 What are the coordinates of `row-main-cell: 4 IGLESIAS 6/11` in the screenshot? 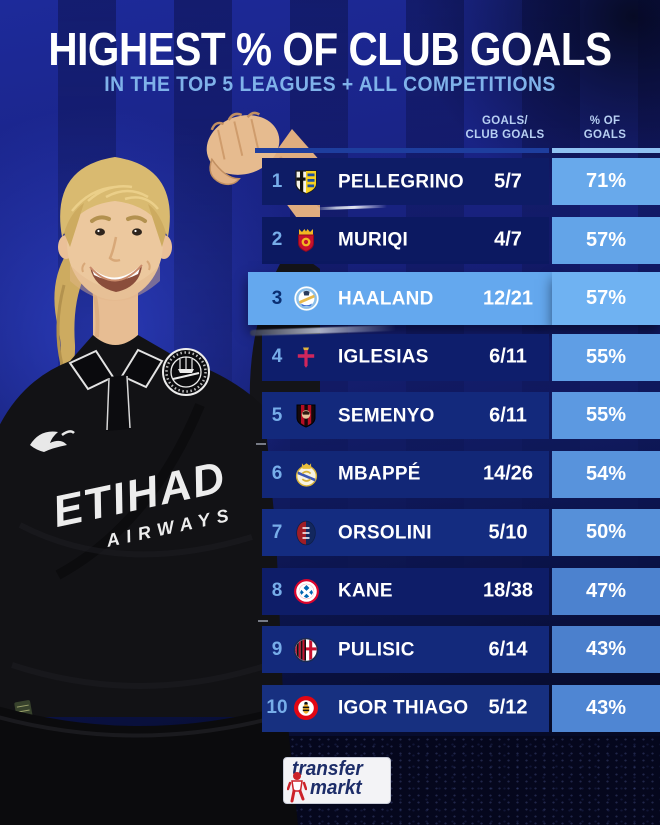 It's located at (405, 357).